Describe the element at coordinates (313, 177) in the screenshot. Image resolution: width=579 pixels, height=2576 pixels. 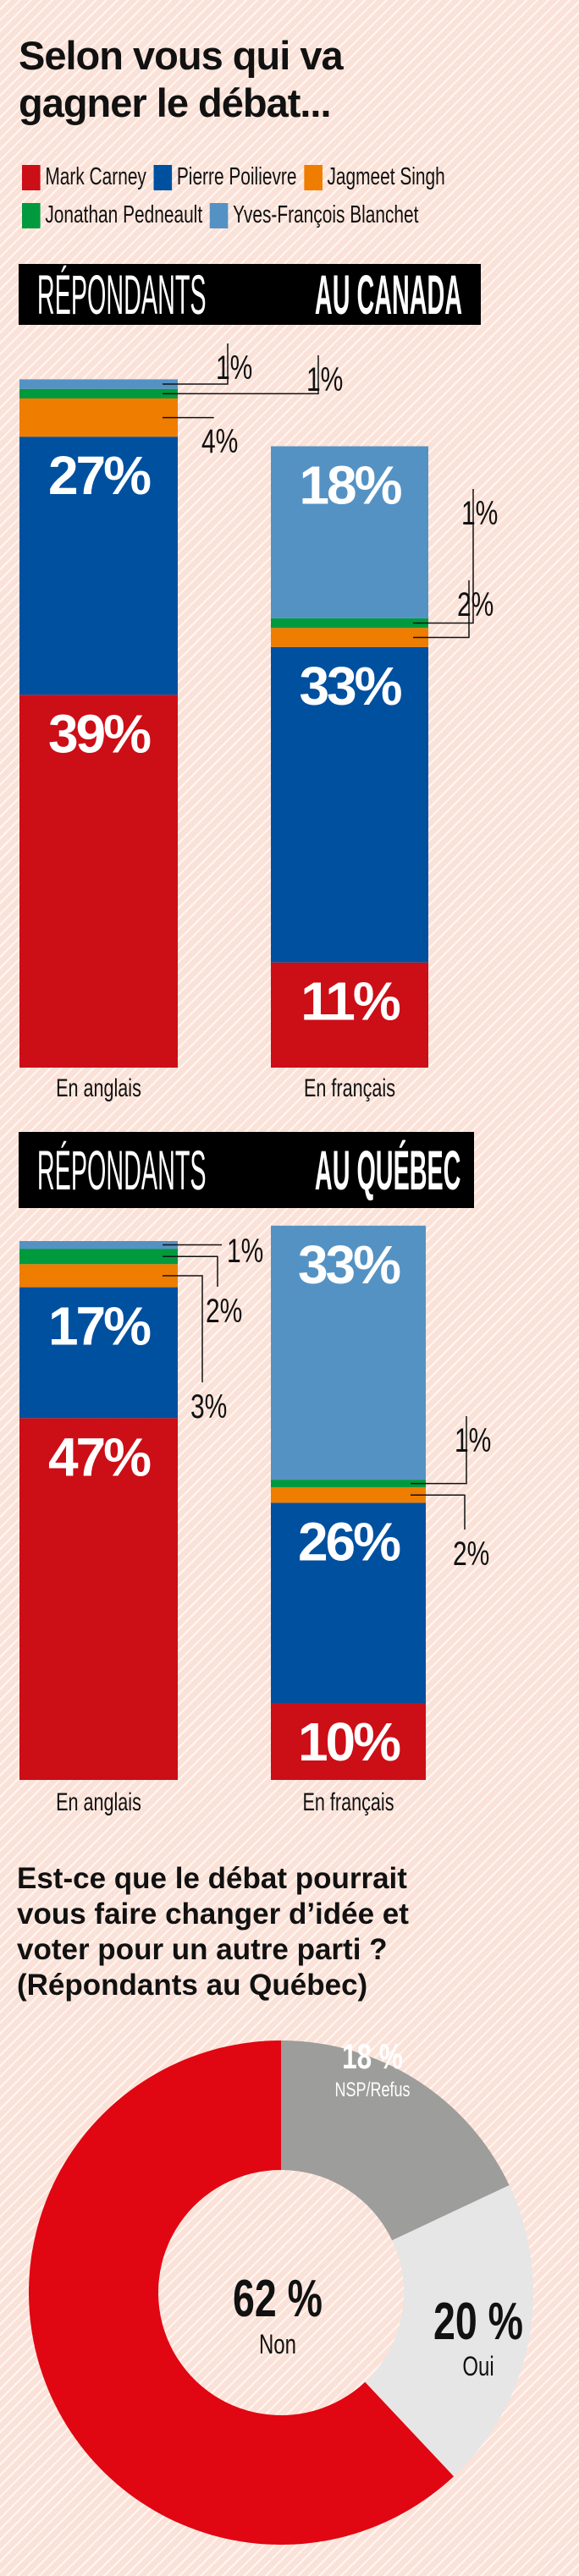
I see `legend-swatch-singh` at that location.